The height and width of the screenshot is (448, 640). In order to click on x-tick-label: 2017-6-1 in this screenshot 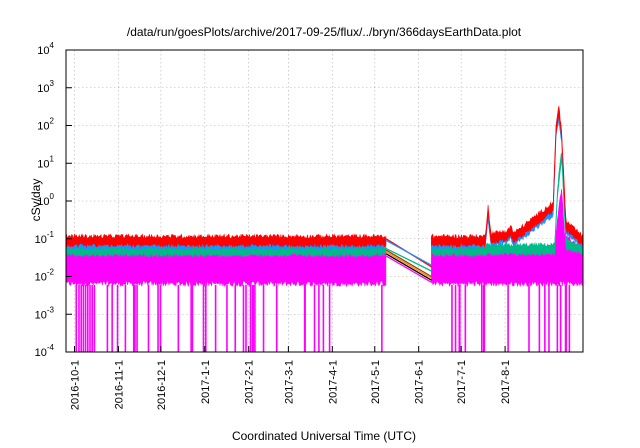, I will do `click(420, 382)`.